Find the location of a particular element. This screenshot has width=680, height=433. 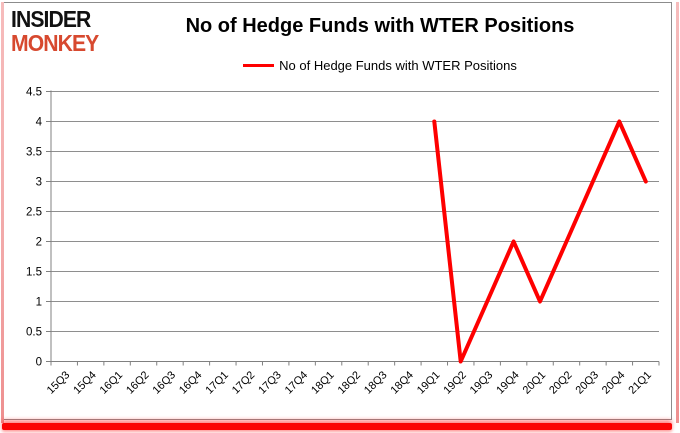

x-tick-label: 17Q3 is located at coordinates (270, 383).